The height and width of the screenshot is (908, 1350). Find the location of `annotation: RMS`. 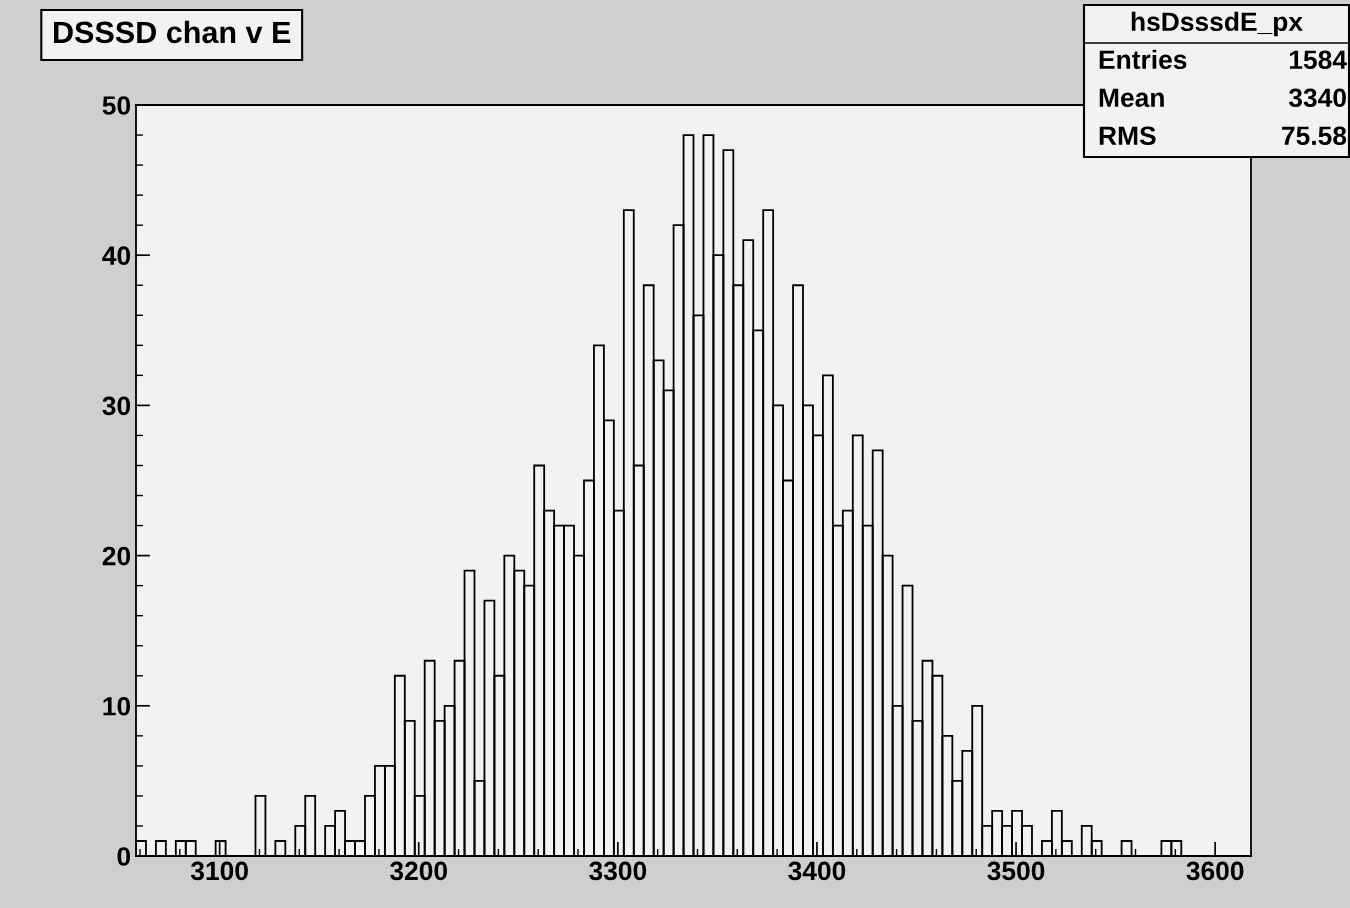

annotation: RMS is located at coordinates (1127, 136).